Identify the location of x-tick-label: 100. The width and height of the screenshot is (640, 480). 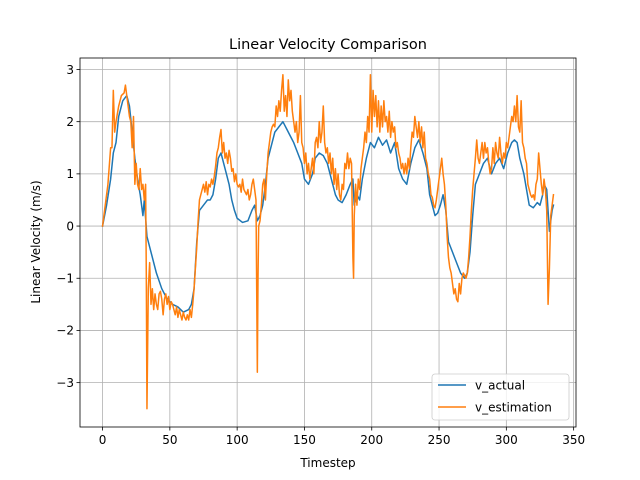
(237, 440).